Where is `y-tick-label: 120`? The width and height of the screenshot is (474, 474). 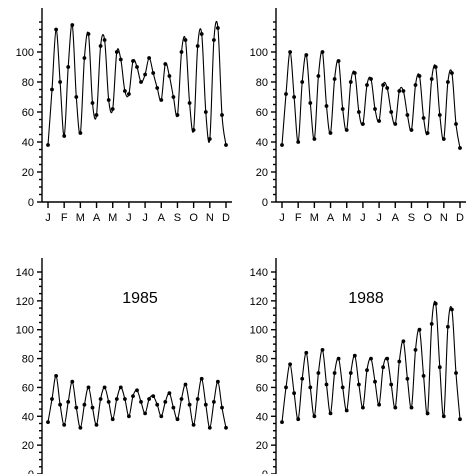
y-tick-label: 120 is located at coordinates (25, 302).